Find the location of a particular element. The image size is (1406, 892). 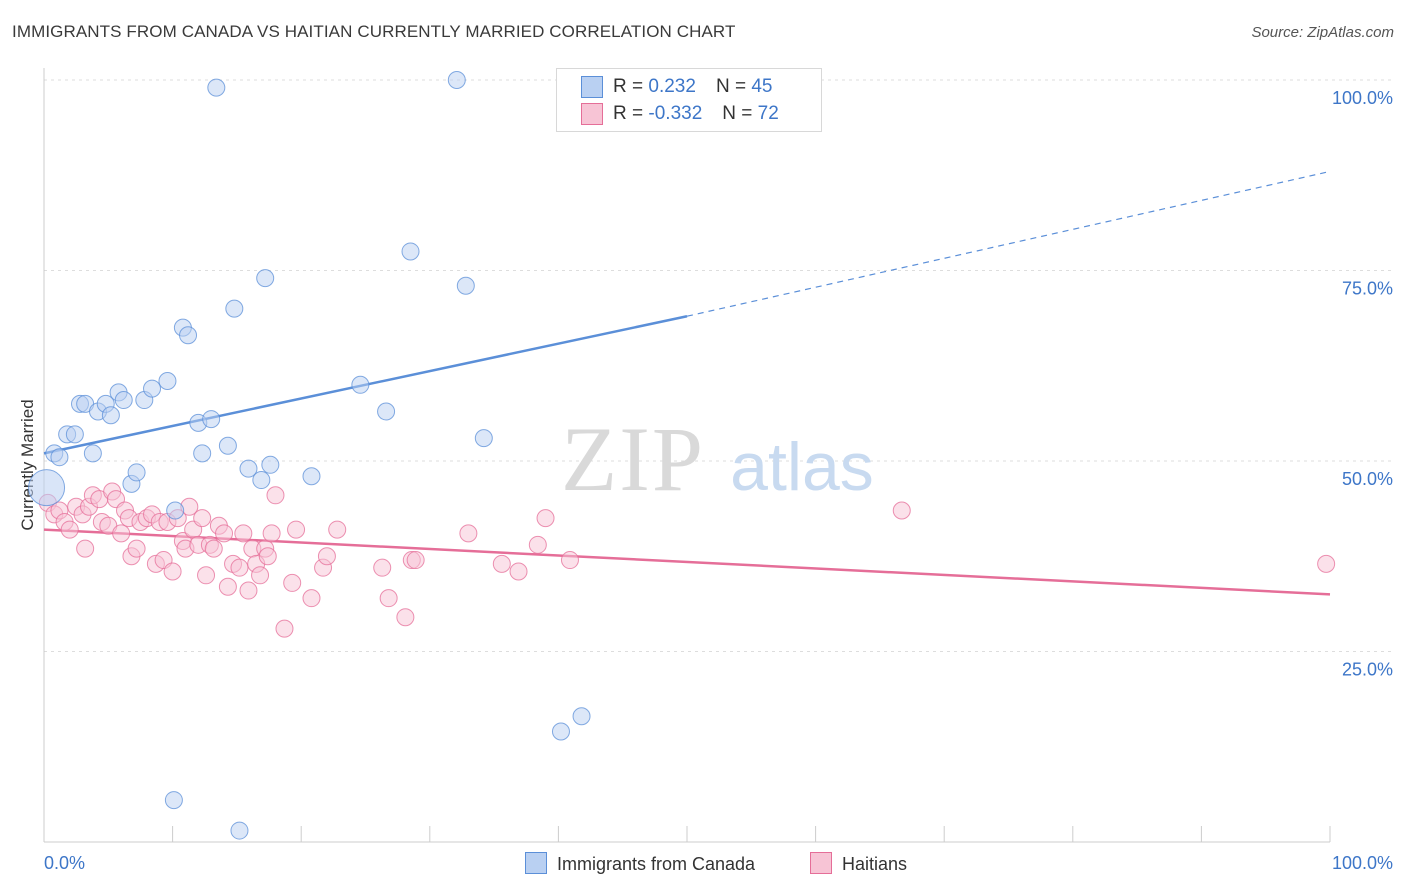

y-tick-labels: 100.0% 75.0% 50.0% 25.0% is located at coordinates (1362, 384).